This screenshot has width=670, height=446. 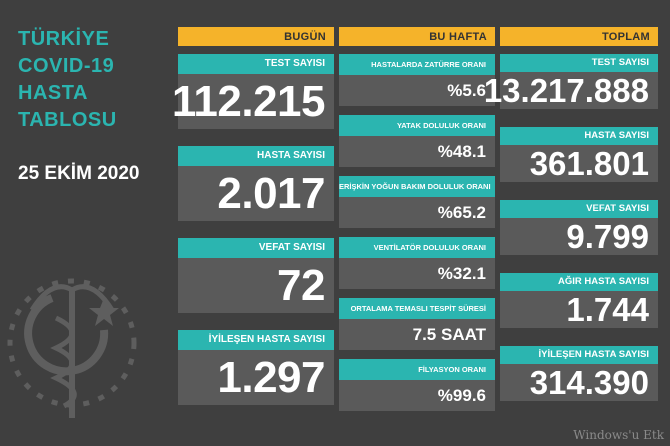 I want to click on card-label: FİLYASYON ORANI, so click(x=417, y=369).